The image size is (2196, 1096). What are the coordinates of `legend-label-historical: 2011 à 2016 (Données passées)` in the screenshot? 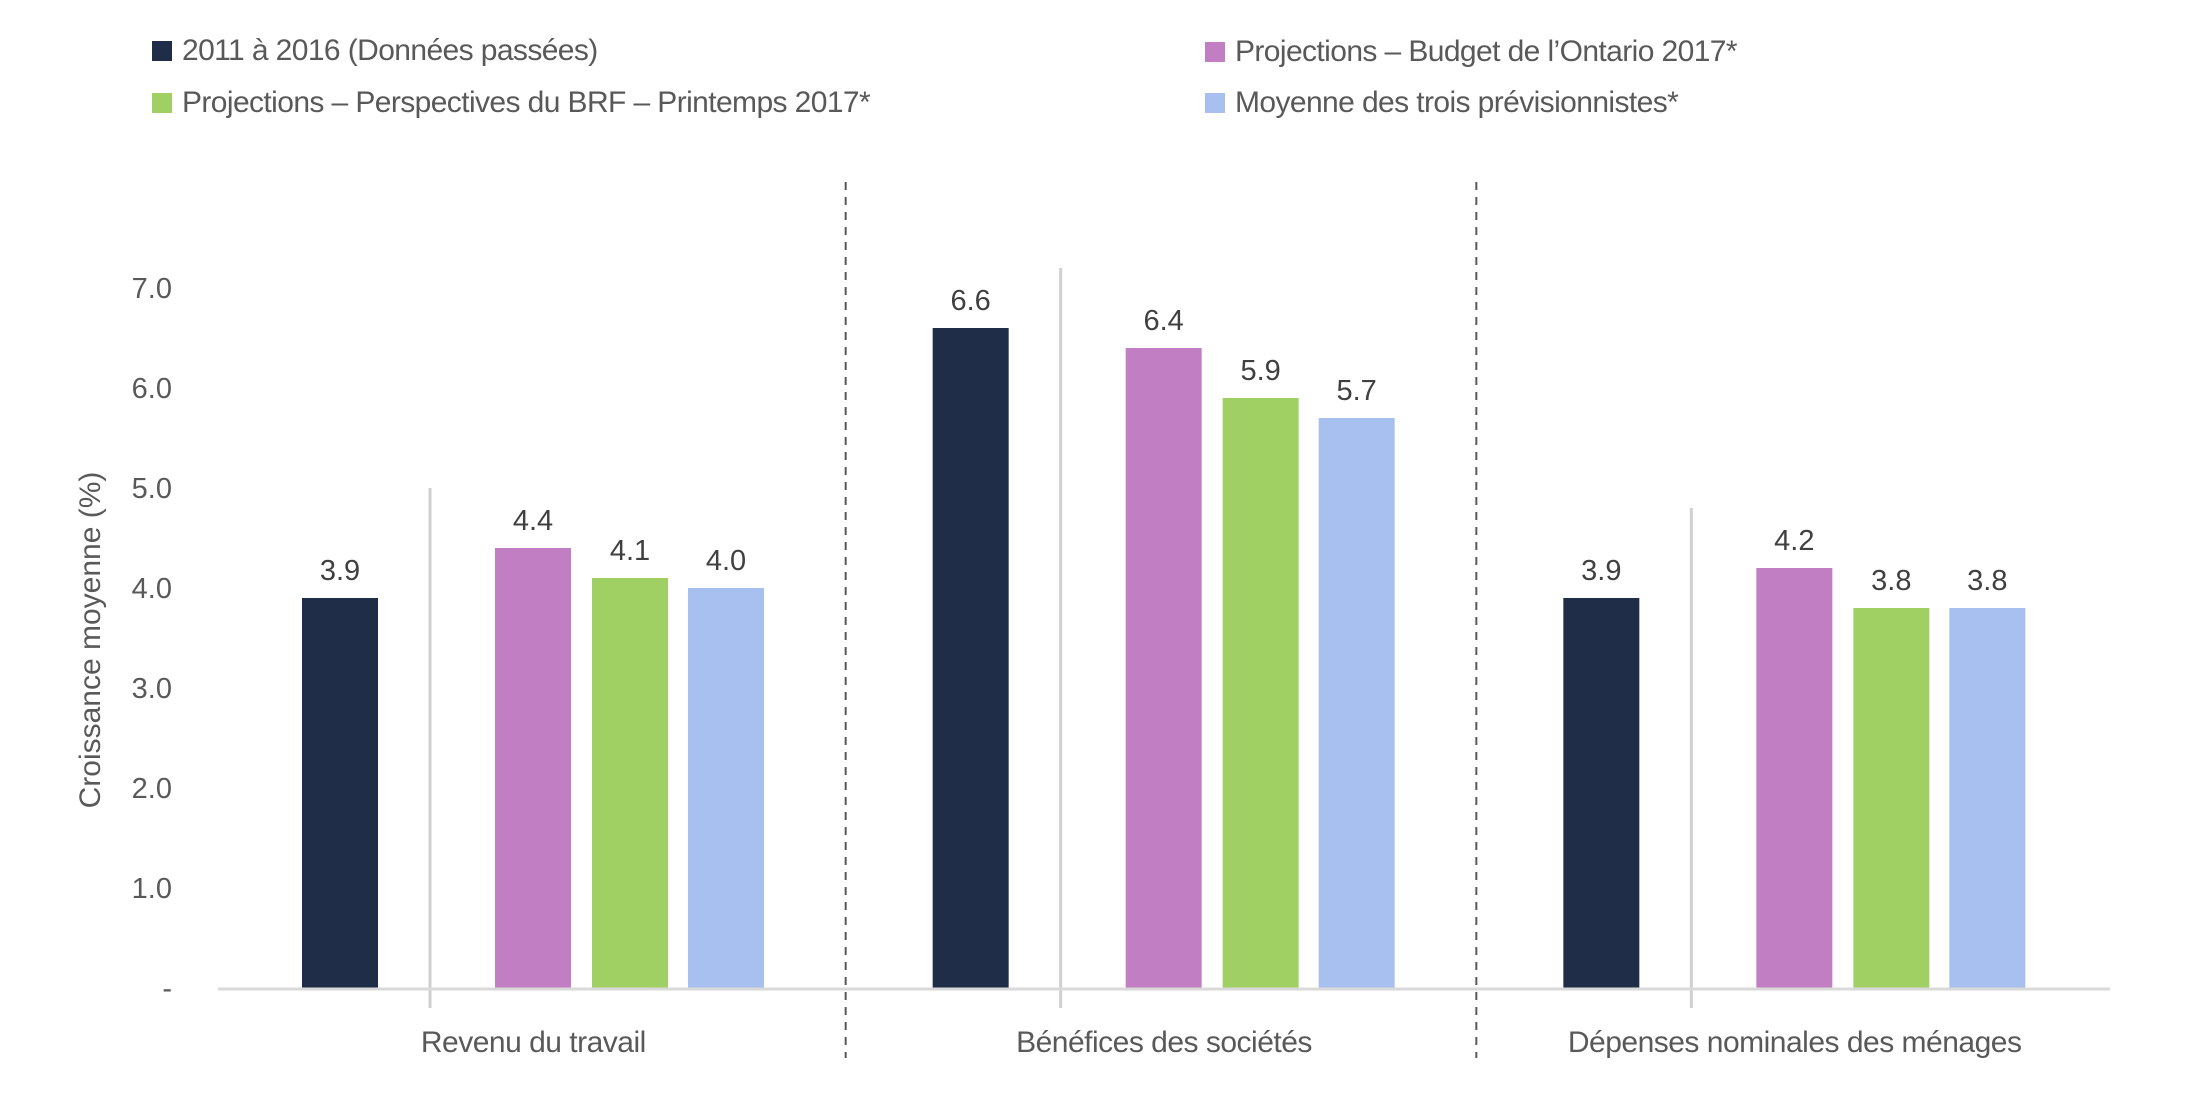 It's located at (390, 50).